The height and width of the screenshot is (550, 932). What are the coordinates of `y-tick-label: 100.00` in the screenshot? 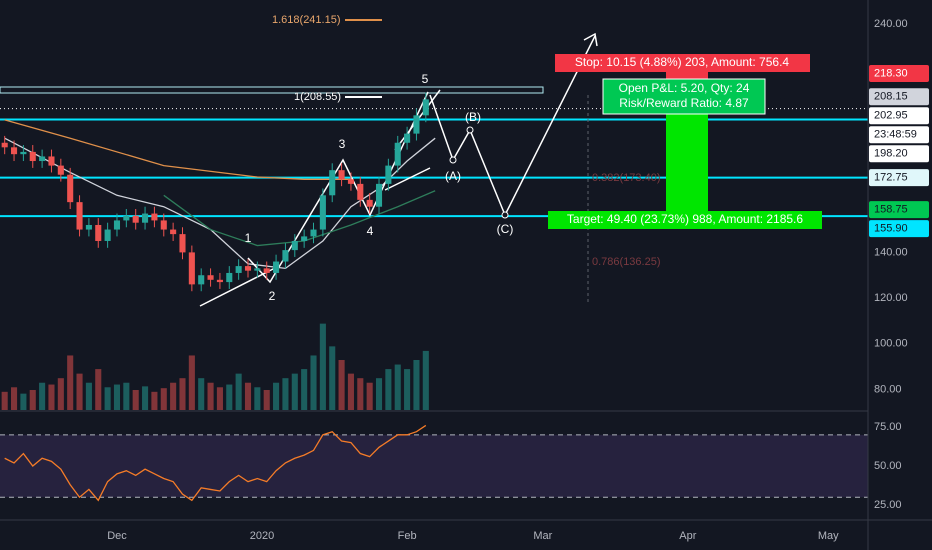 It's located at (891, 344).